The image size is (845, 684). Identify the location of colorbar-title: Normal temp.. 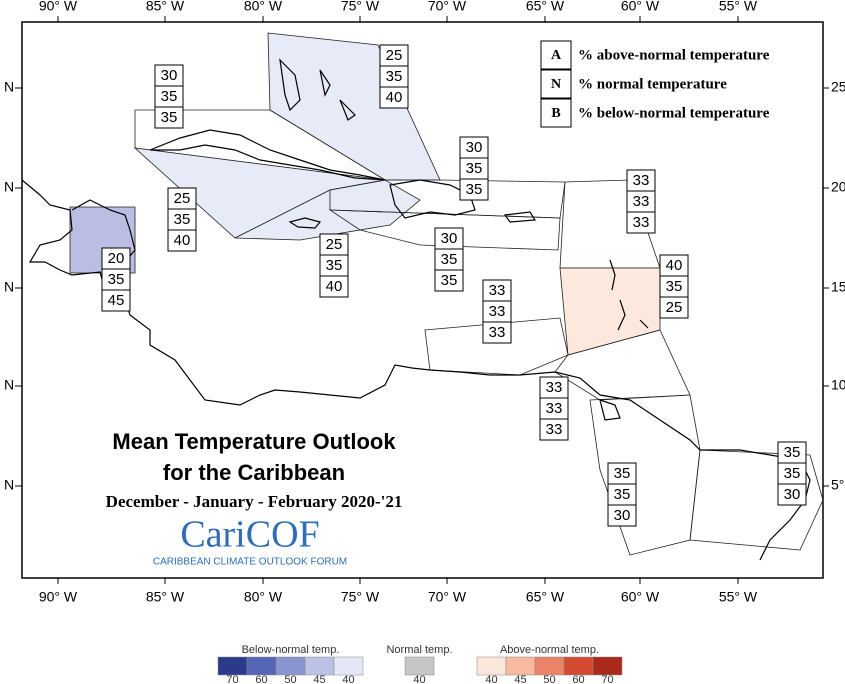
(419, 650).